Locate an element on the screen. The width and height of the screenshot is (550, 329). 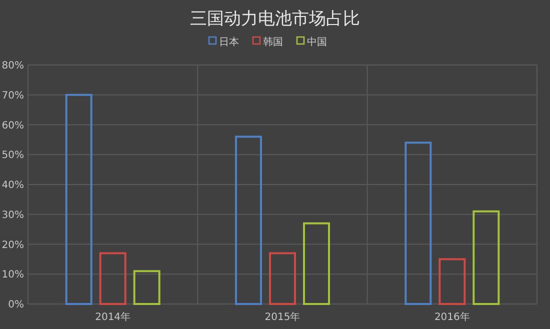
y-tick-label: 10% is located at coordinates (13, 275).